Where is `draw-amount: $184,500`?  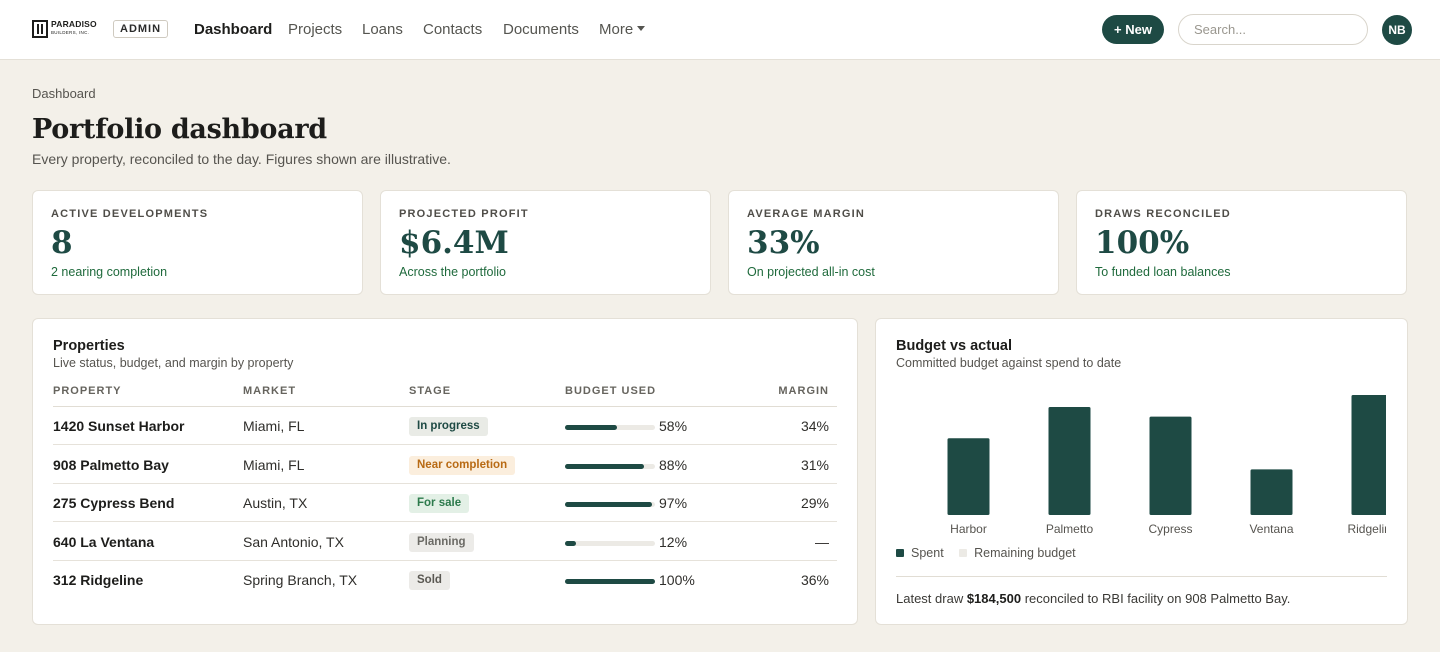
draw-amount: $184,500 is located at coordinates (994, 598).